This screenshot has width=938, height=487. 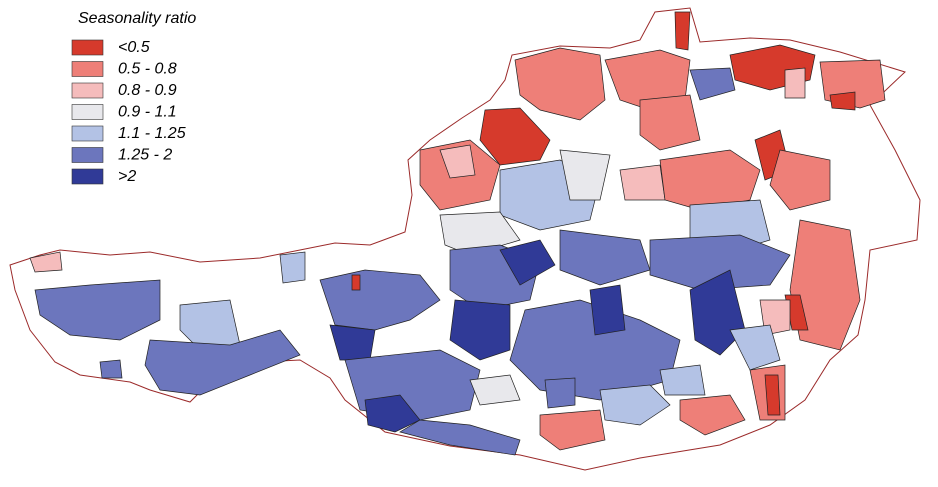 What do you see at coordinates (137, 18) in the screenshot?
I see `legend-title: Seasonality ratio` at bounding box center [137, 18].